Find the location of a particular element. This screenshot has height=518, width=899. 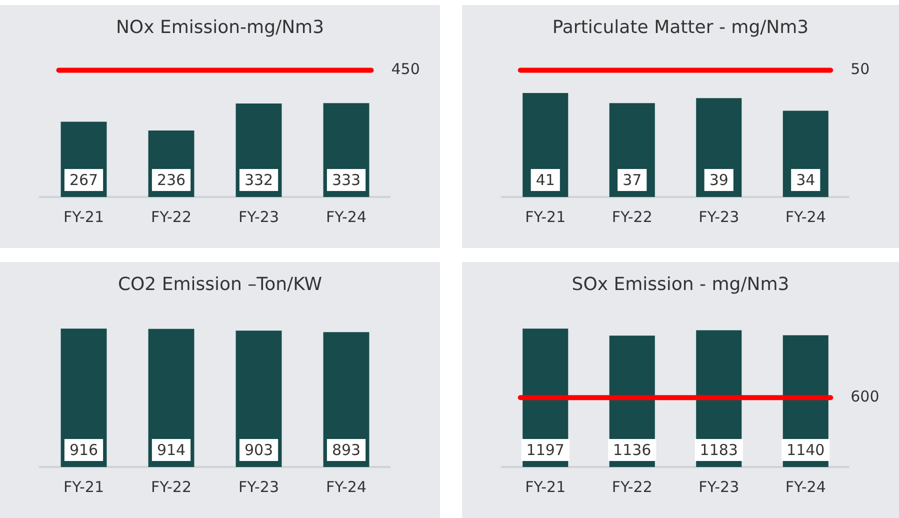

data-label: 332 is located at coordinates (259, 179).